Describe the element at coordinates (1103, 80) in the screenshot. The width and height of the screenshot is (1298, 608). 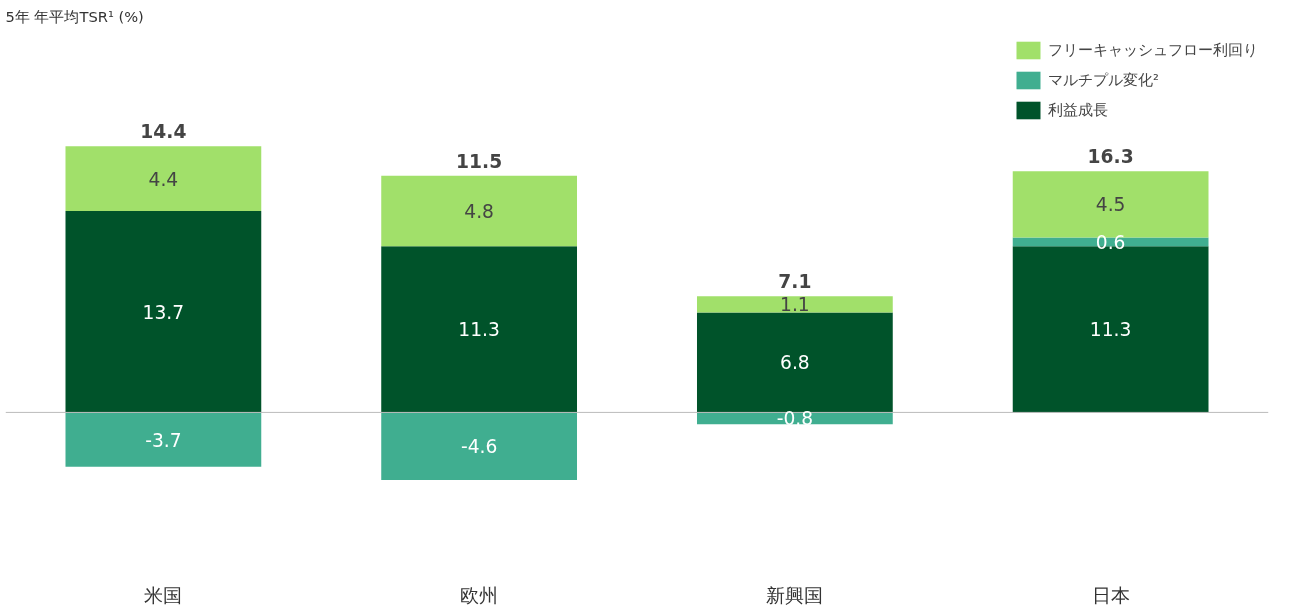
I see `legend-label: マルチプル変化²` at that location.